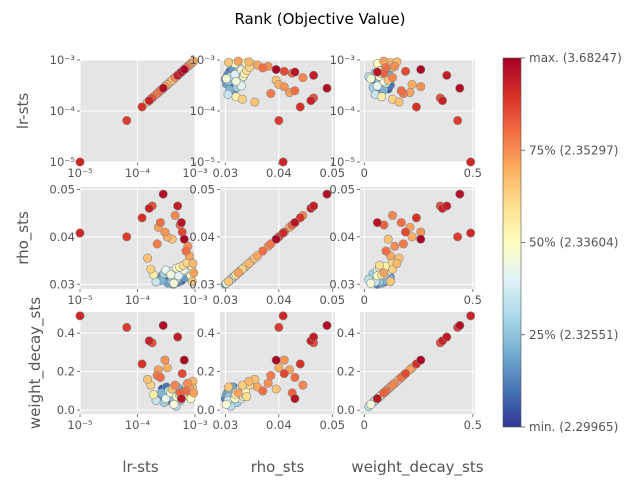 This screenshot has height=480, width=640. Describe the element at coordinates (23, 238) in the screenshot. I see `y-axis-label: rho_sts` at that location.